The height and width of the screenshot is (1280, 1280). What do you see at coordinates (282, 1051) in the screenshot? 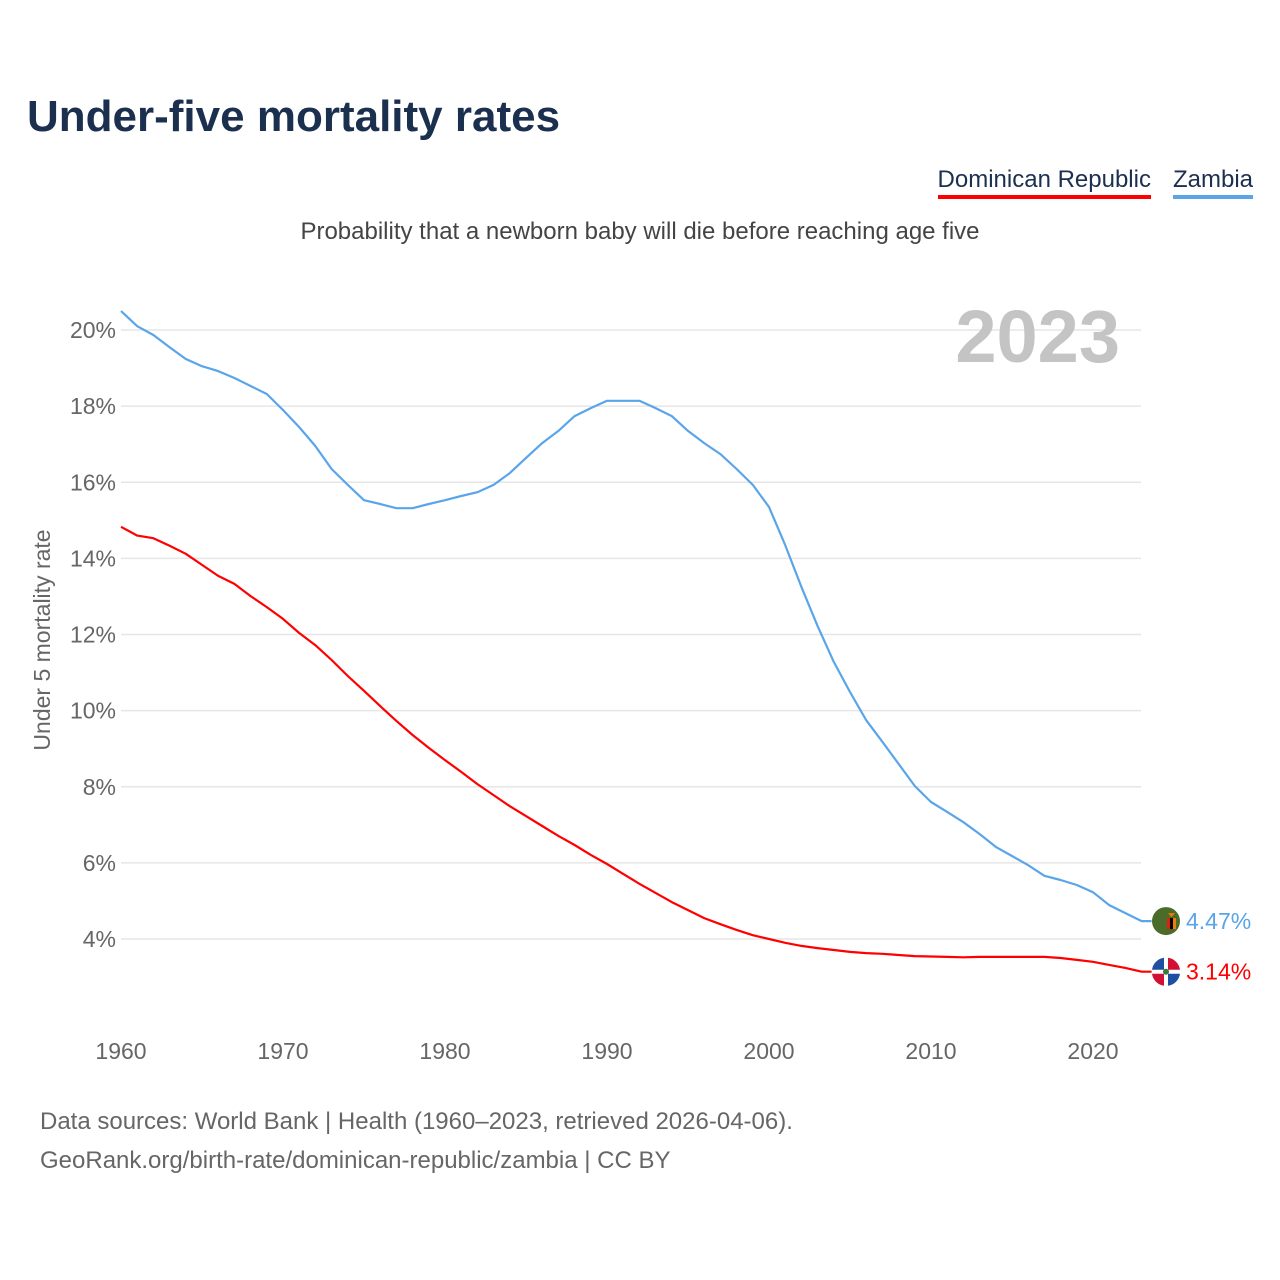
I see `x-tick-label: 1970` at bounding box center [282, 1051].